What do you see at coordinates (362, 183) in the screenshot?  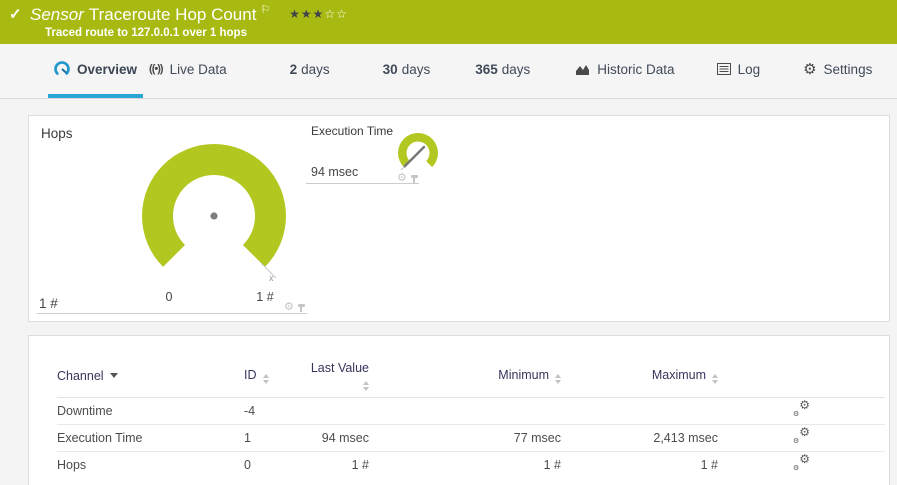 I see `execution-time-divider` at bounding box center [362, 183].